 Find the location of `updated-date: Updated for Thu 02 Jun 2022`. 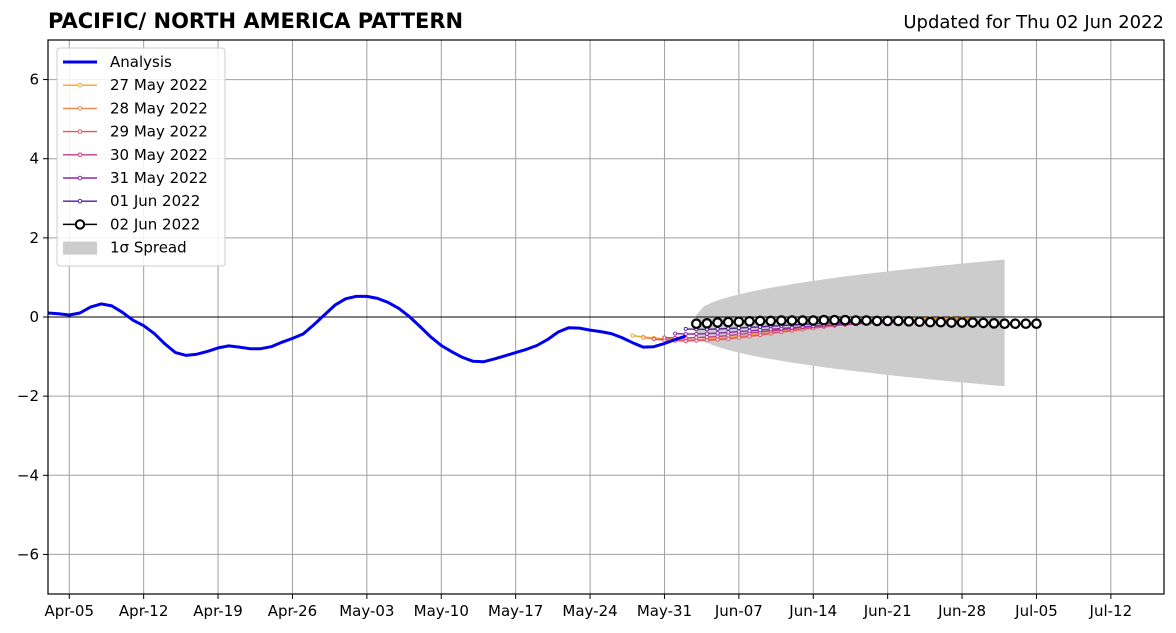

updated-date: Updated for Thu 02 Jun 2022 is located at coordinates (1033, 22).